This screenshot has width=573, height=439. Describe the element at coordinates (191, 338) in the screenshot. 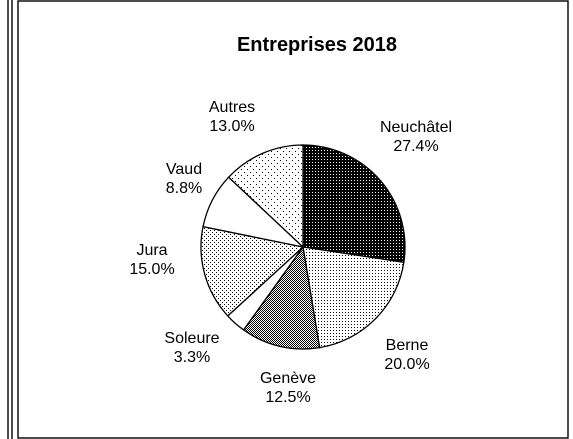

I see `slice-label: Soleure` at that location.